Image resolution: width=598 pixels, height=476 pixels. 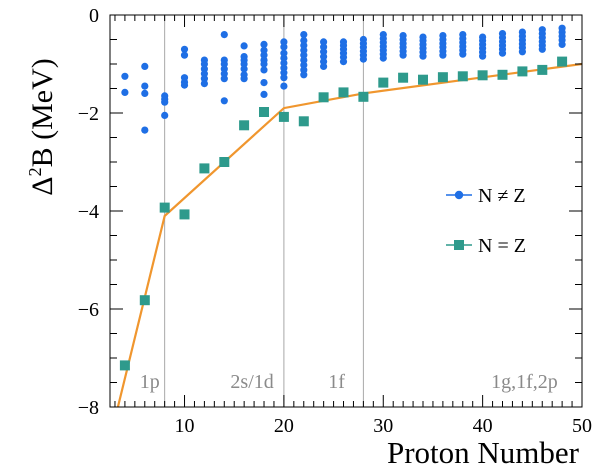 What do you see at coordinates (483, 426) in the screenshot?
I see `x-tick-label-40: 40` at bounding box center [483, 426].